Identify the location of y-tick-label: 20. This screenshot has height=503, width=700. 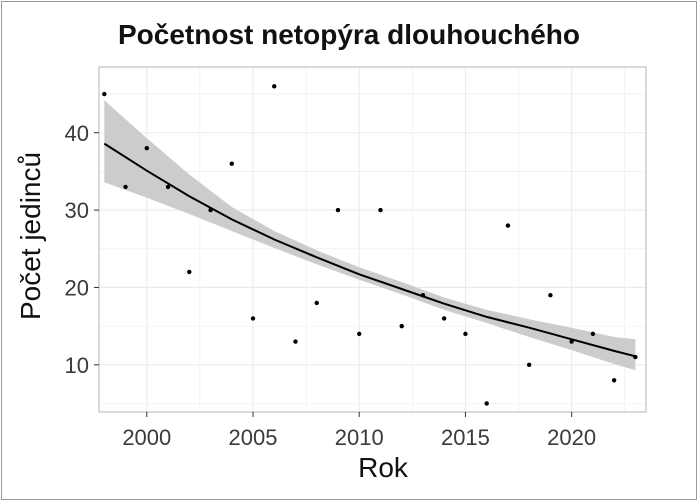
(77, 287).